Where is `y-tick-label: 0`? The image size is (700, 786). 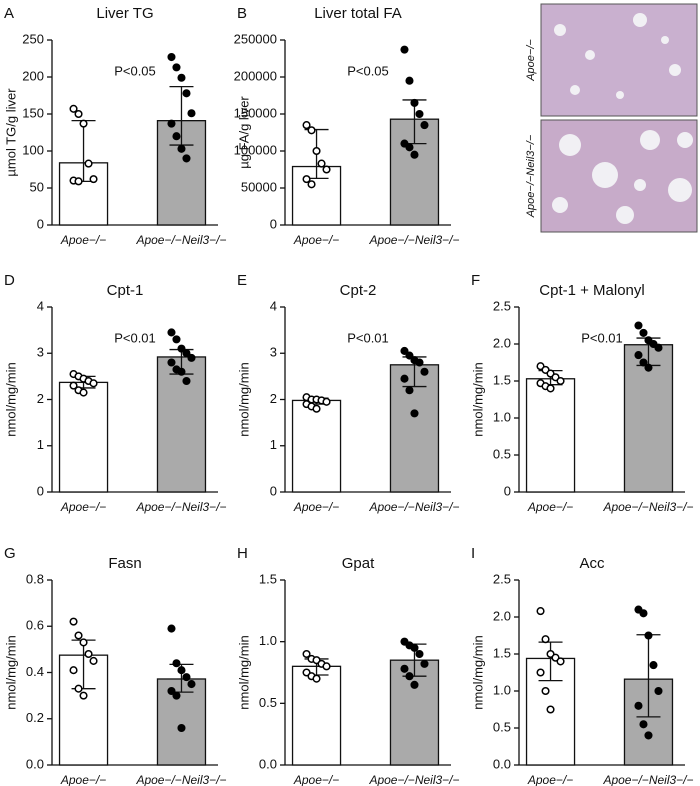
y-tick-label: 0 is located at coordinates (273, 223).